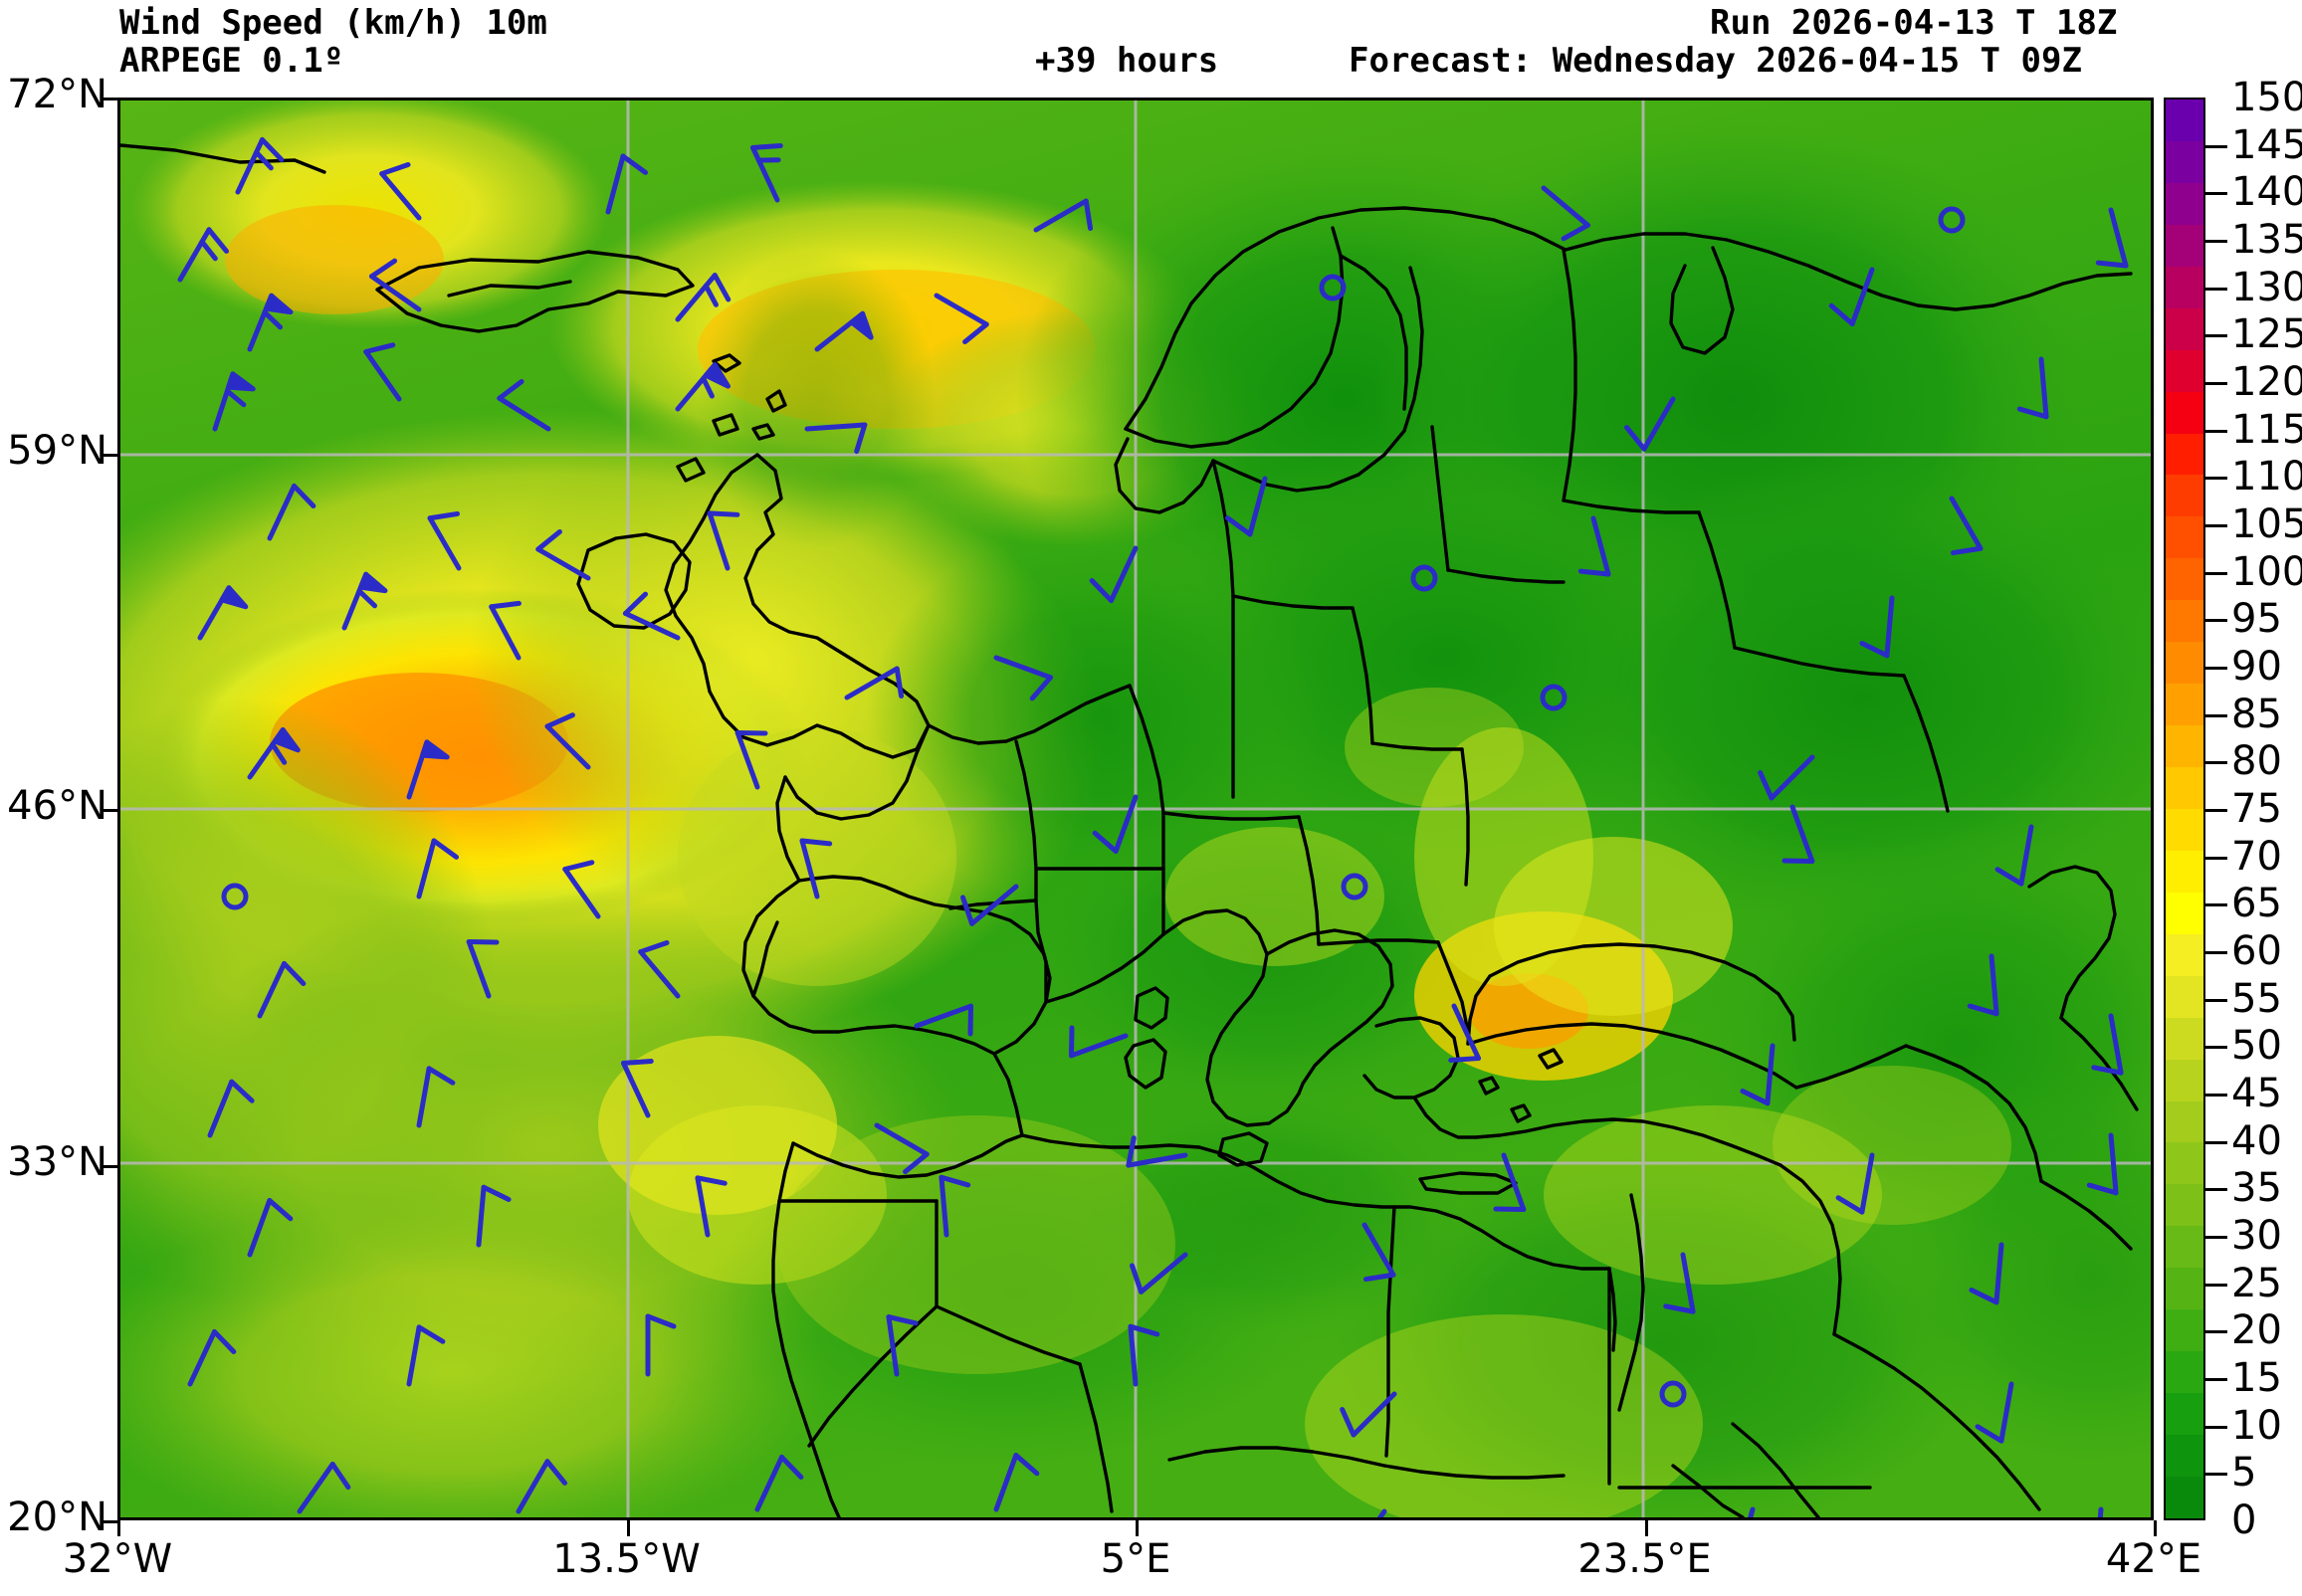  What do you see at coordinates (626, 1559) in the screenshot?
I see `x-tick-label: 13.5°W` at bounding box center [626, 1559].